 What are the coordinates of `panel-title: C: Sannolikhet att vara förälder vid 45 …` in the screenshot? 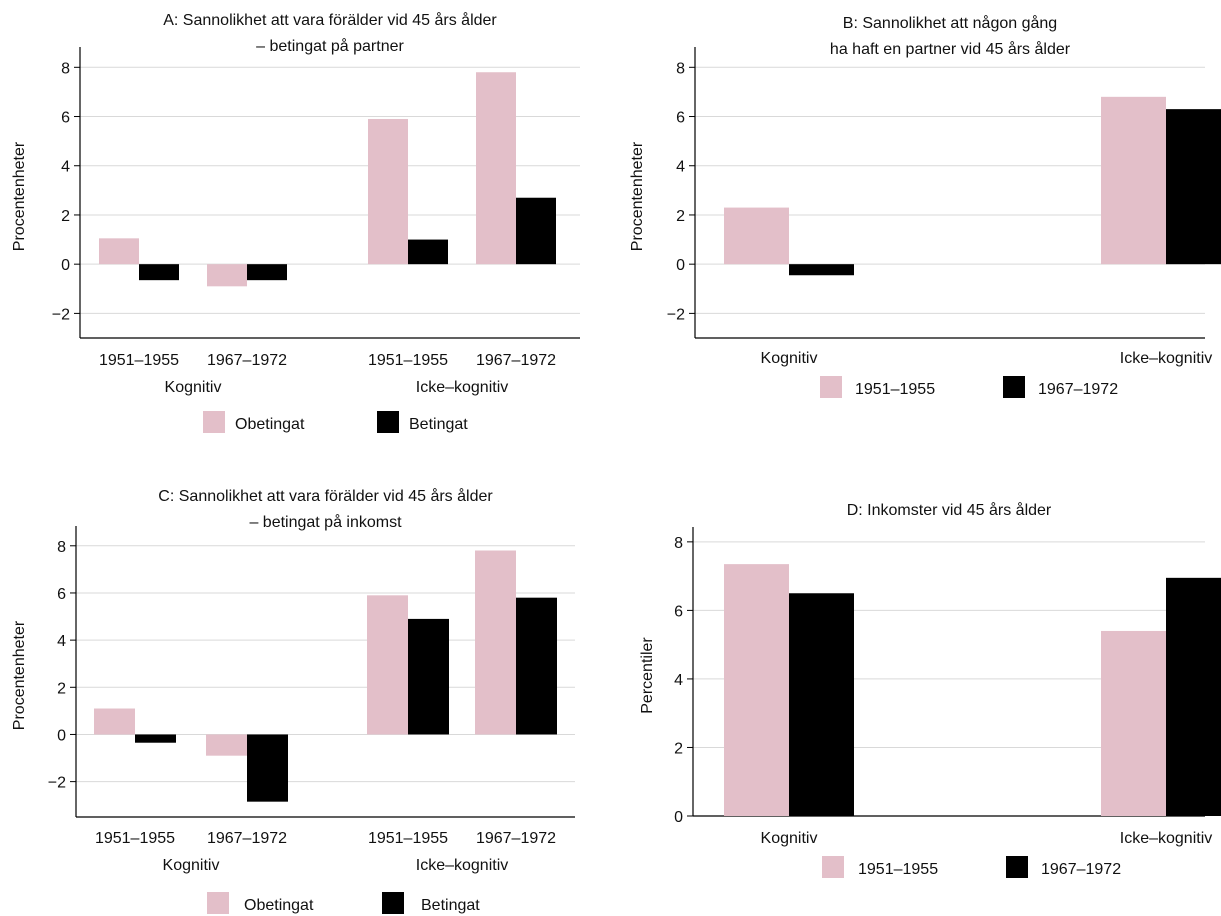 It's located at (325, 496).